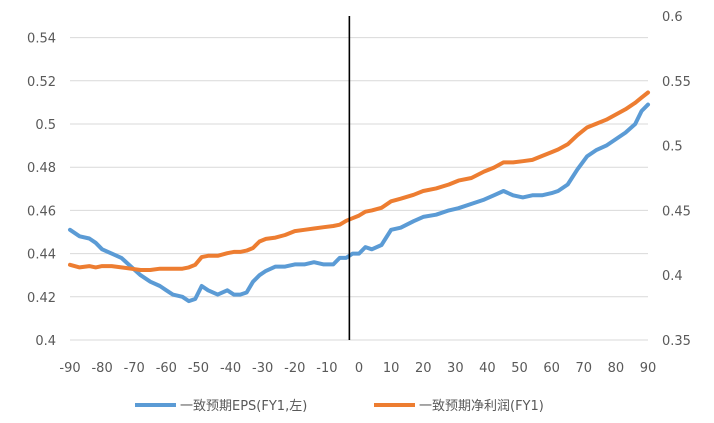 The width and height of the screenshot is (714, 423). I want to click on left-tick-label: 0.54, so click(41, 39).